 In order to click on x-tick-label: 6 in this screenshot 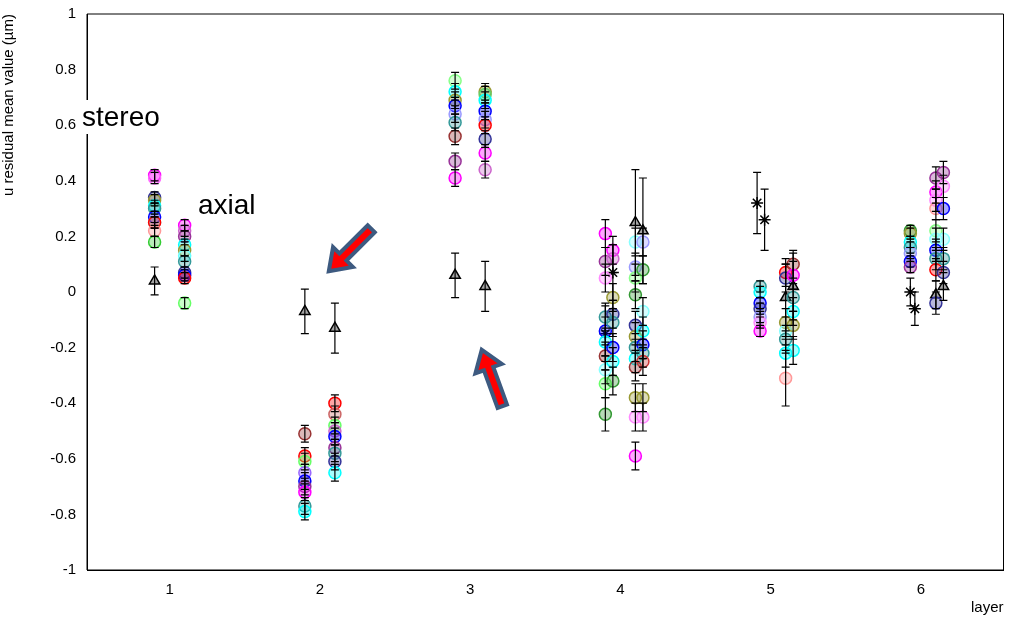, I will do `click(921, 589)`.